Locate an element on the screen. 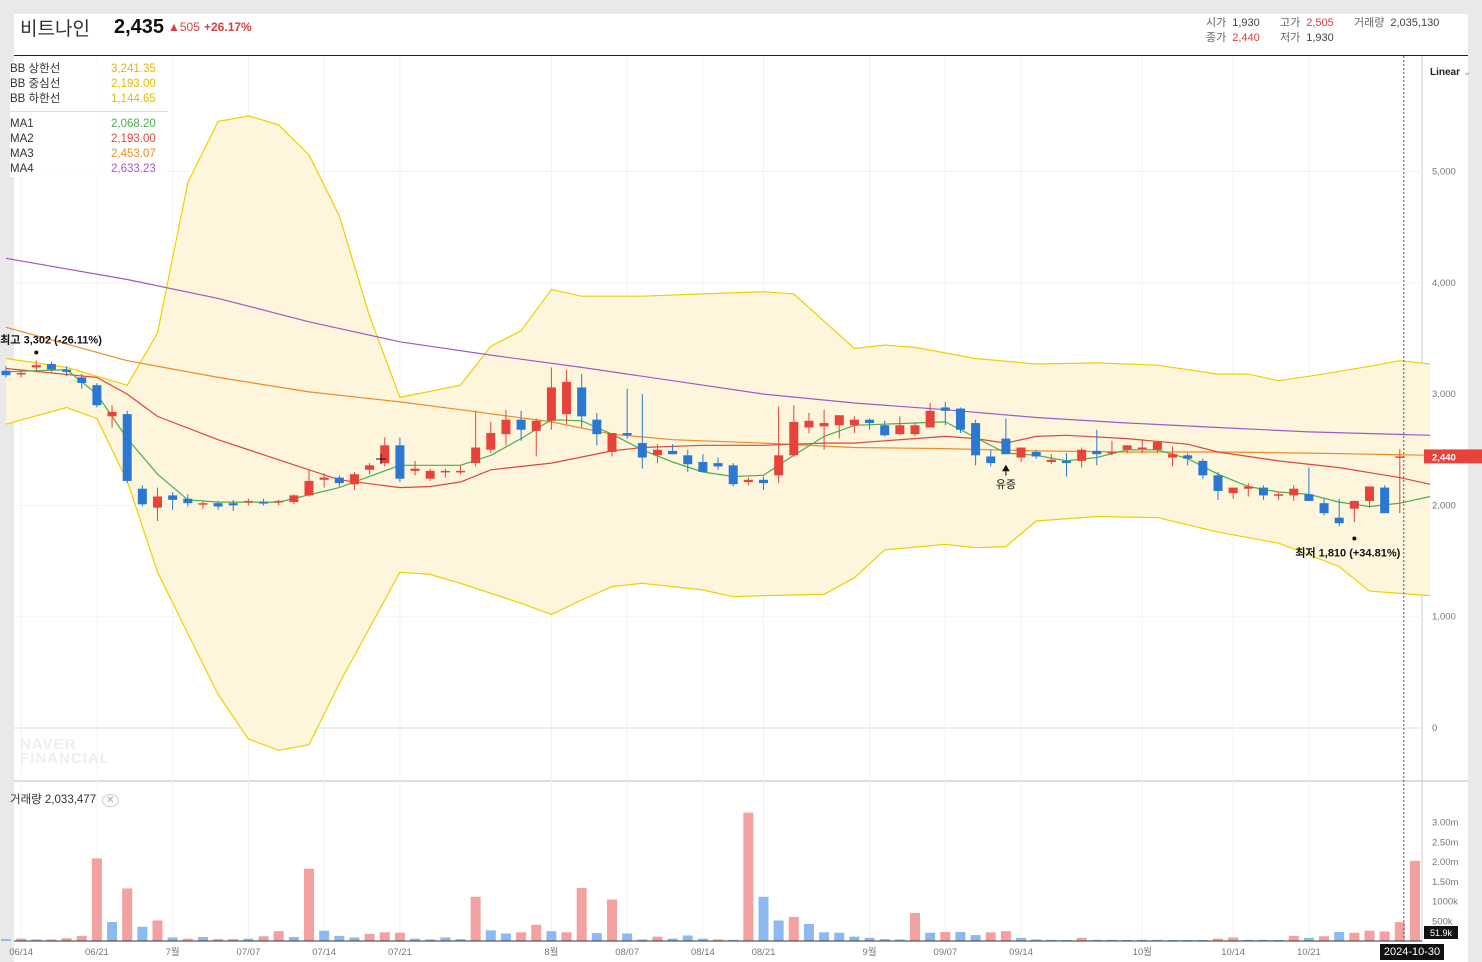 The height and width of the screenshot is (962, 1482). high-marker is located at coordinates (36, 352).